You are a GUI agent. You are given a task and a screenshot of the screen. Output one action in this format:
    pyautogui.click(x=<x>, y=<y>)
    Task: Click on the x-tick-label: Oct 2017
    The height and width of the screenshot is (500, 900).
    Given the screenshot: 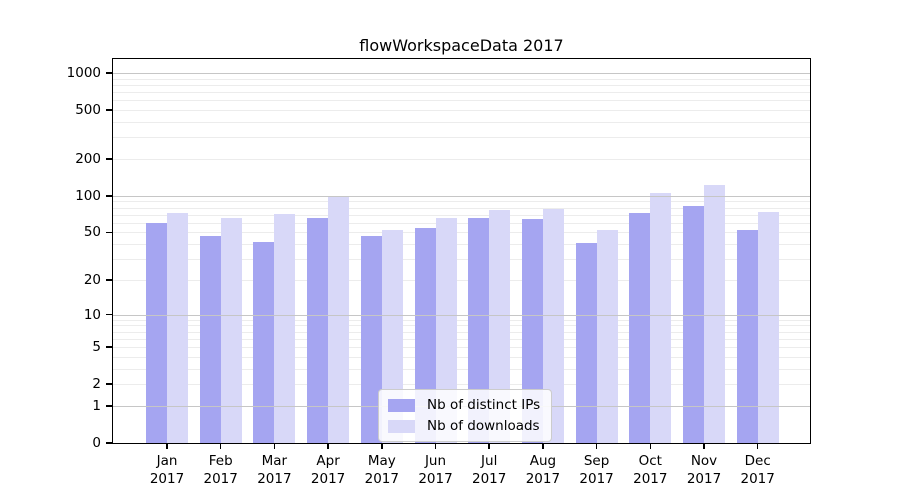 What is the action you would take?
    pyautogui.click(x=650, y=470)
    